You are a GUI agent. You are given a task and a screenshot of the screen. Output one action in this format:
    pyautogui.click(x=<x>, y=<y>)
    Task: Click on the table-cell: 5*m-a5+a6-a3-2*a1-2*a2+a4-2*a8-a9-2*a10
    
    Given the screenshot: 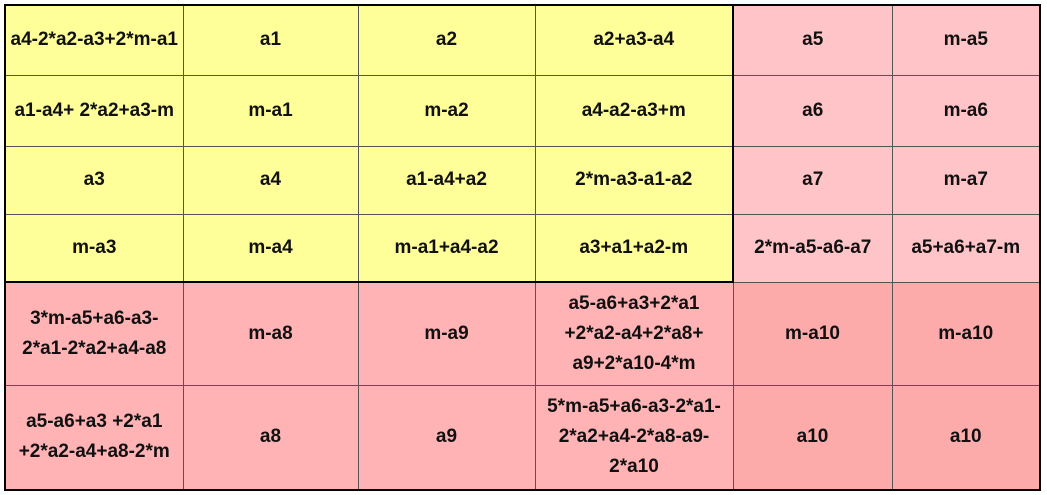 What is the action you would take?
    pyautogui.click(x=634, y=437)
    